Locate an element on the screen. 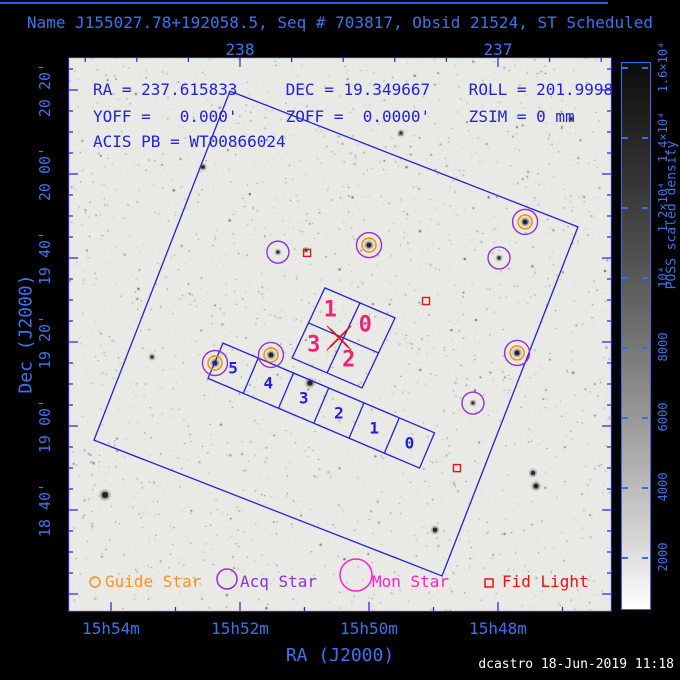 The image size is (680, 680). colorbar-tick-label: 6000 is located at coordinates (663, 417).